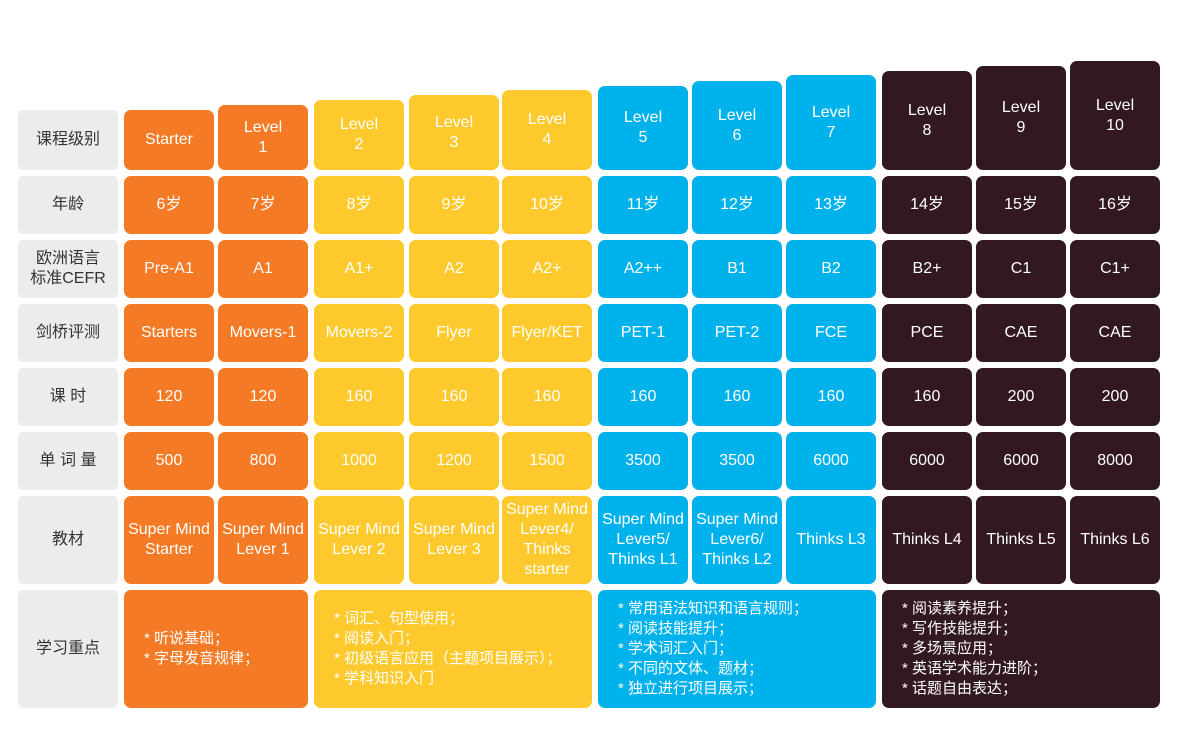 Image resolution: width=1181 pixels, height=755 pixels. I want to click on cell-hours-6: 160, so click(643, 397).